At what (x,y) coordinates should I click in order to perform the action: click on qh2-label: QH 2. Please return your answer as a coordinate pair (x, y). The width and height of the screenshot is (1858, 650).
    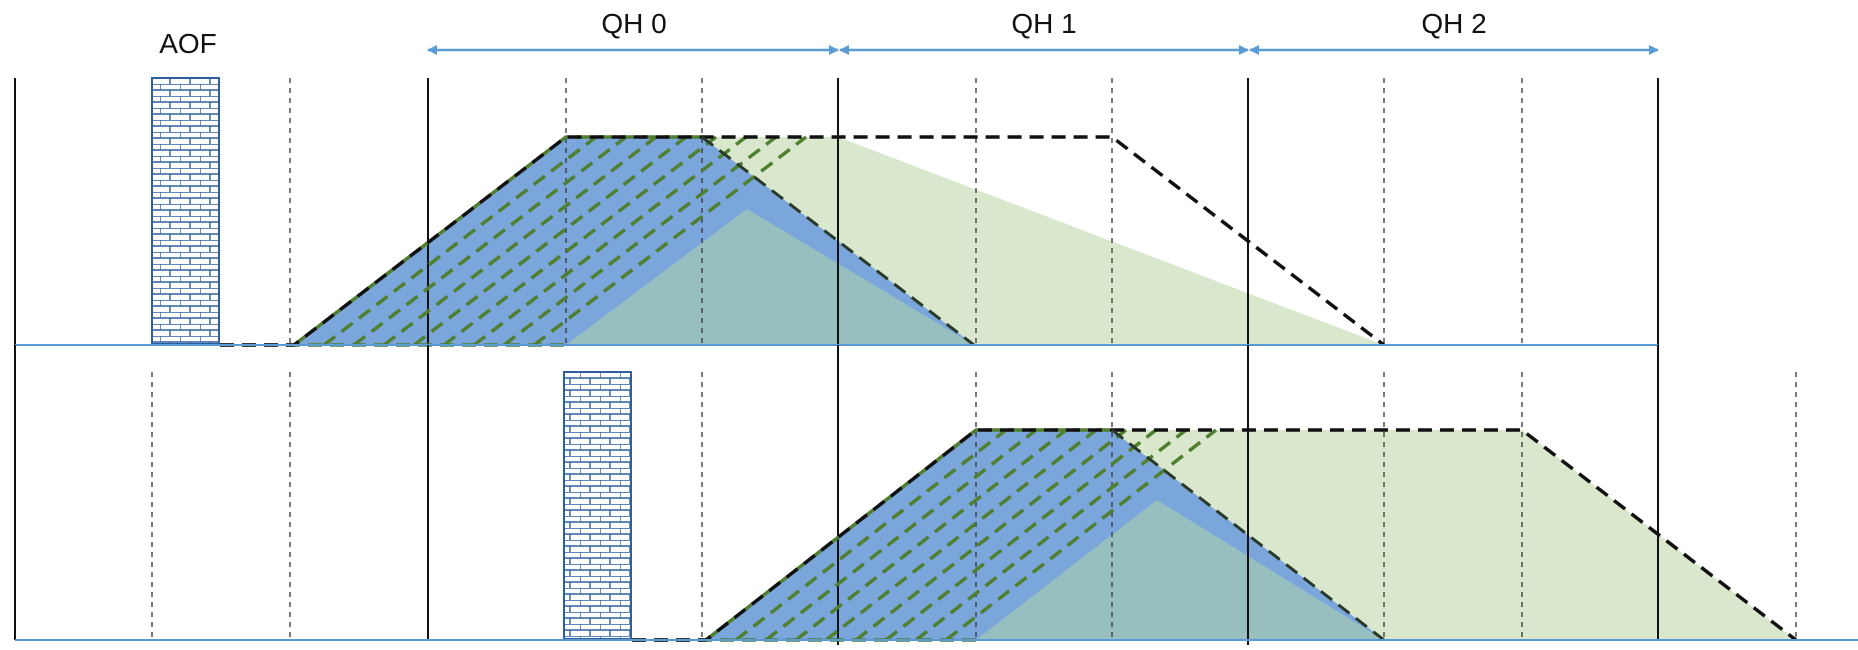
    Looking at the image, I should click on (1453, 23).